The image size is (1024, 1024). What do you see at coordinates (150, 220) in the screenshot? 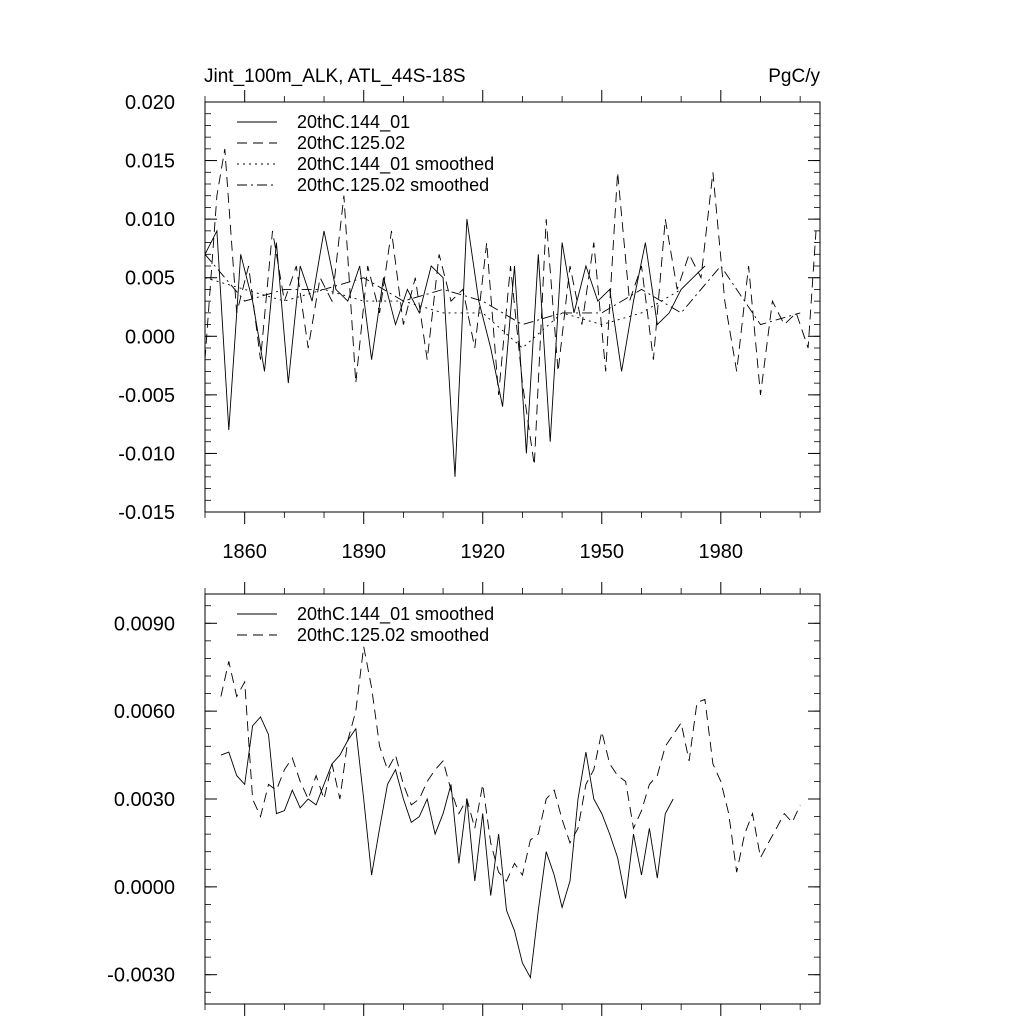
I see `y-tick-label: 0.010` at bounding box center [150, 220].